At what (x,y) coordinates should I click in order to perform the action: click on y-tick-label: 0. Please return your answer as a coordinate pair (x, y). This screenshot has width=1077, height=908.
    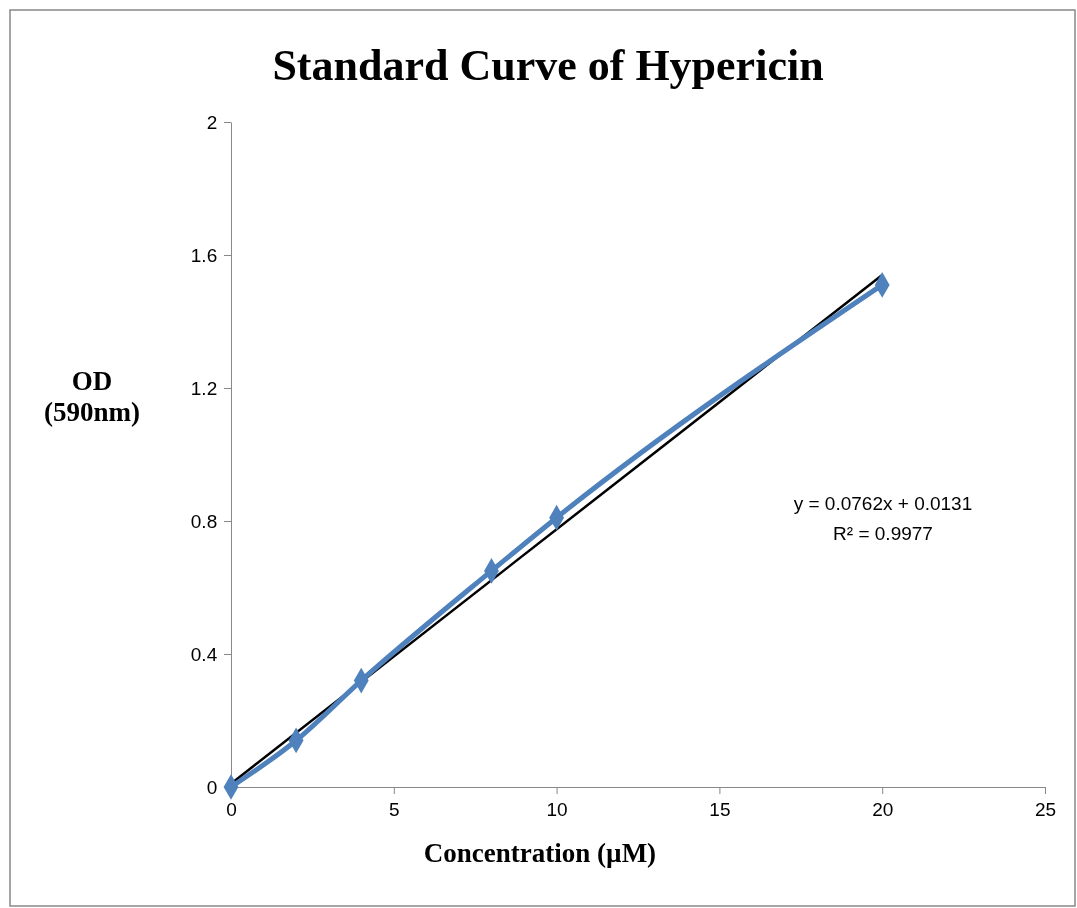
    Looking at the image, I should click on (212, 787).